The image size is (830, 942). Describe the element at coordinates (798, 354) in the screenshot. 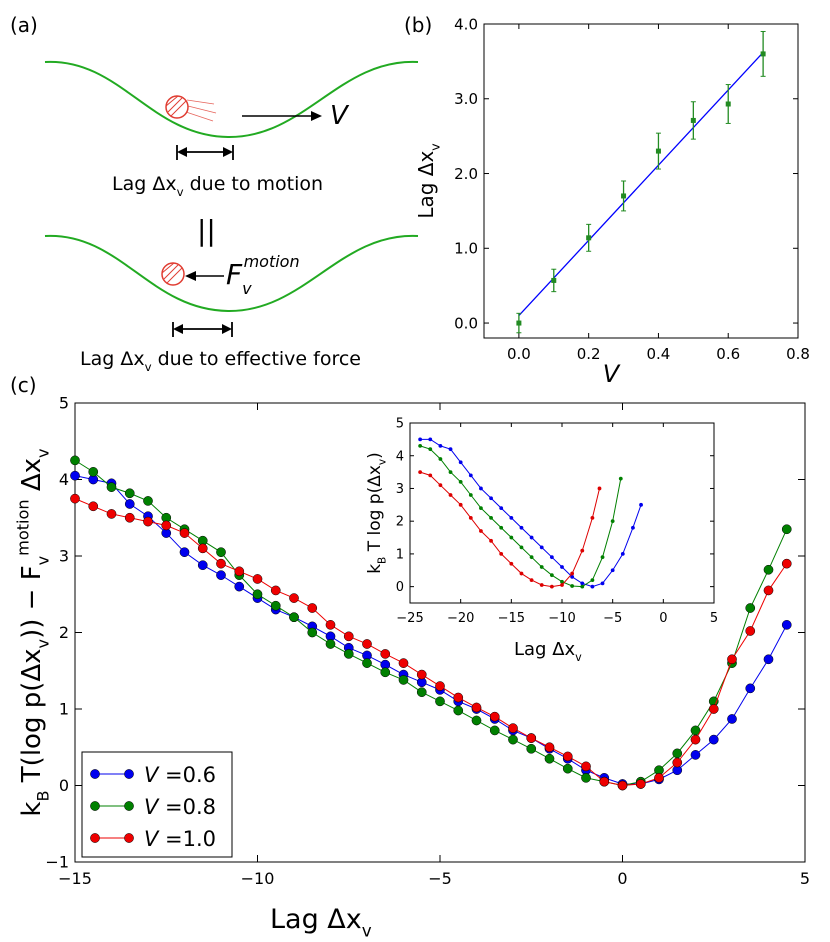

I see `x-tick-label: 0.8` at that location.